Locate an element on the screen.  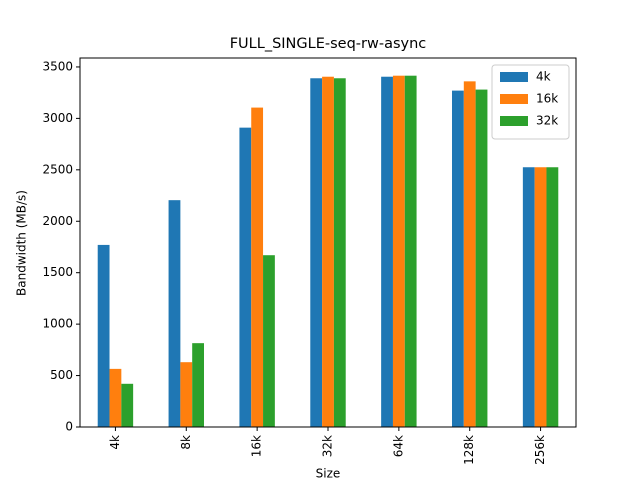
x-tick-label: 256k is located at coordinates (540, 450).